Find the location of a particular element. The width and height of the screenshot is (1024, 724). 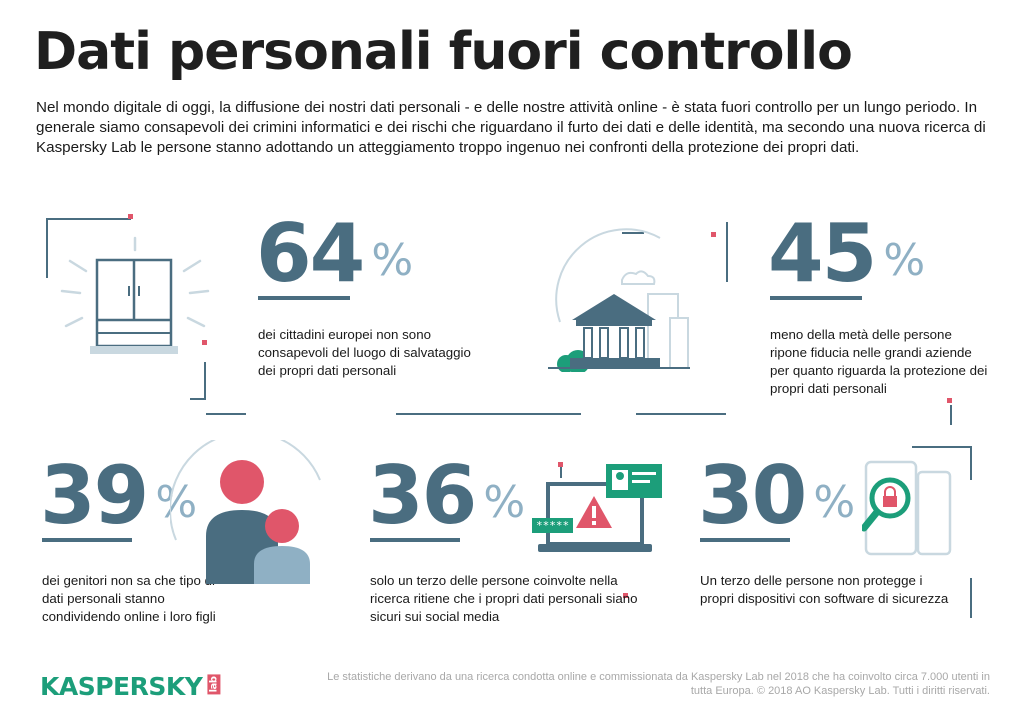

page-title: Dati personali fuori controllo is located at coordinates (443, 52).